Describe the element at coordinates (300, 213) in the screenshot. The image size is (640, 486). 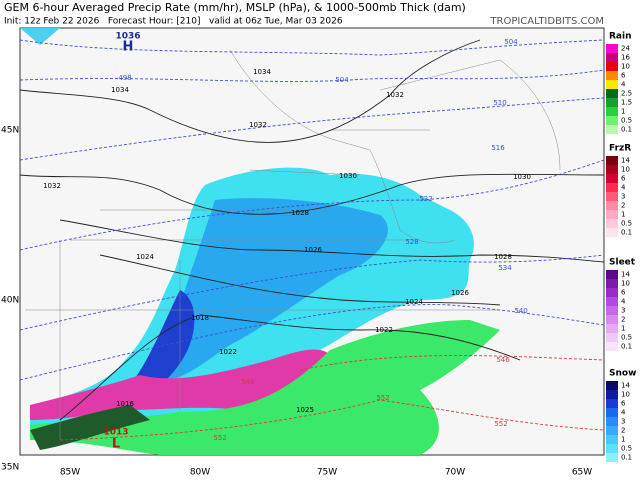
I see `isobar-label: 1028` at that location.